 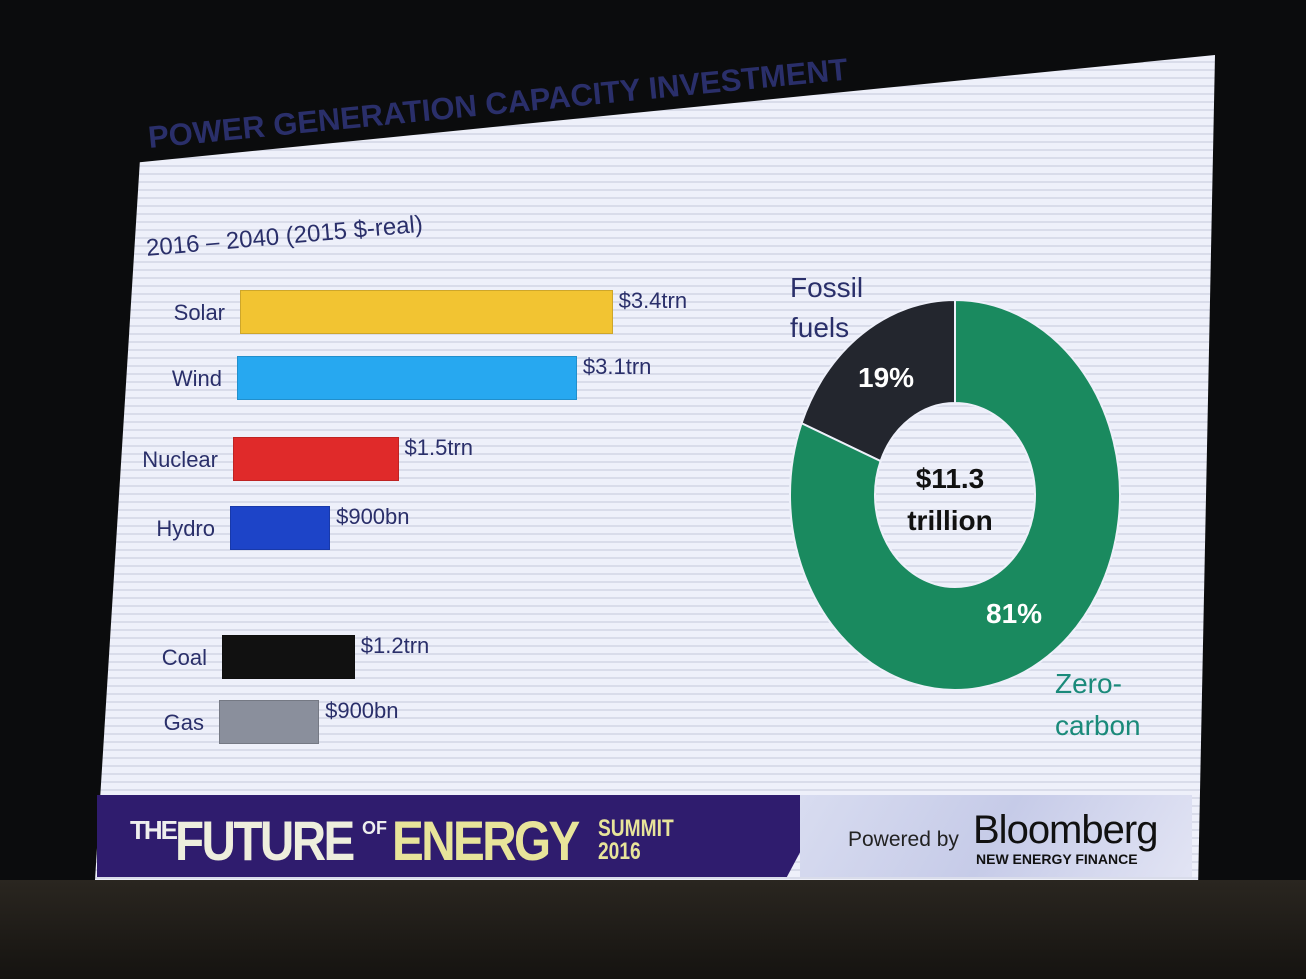 What do you see at coordinates (950, 478) in the screenshot?
I see `donut-center-value: $11.3` at bounding box center [950, 478].